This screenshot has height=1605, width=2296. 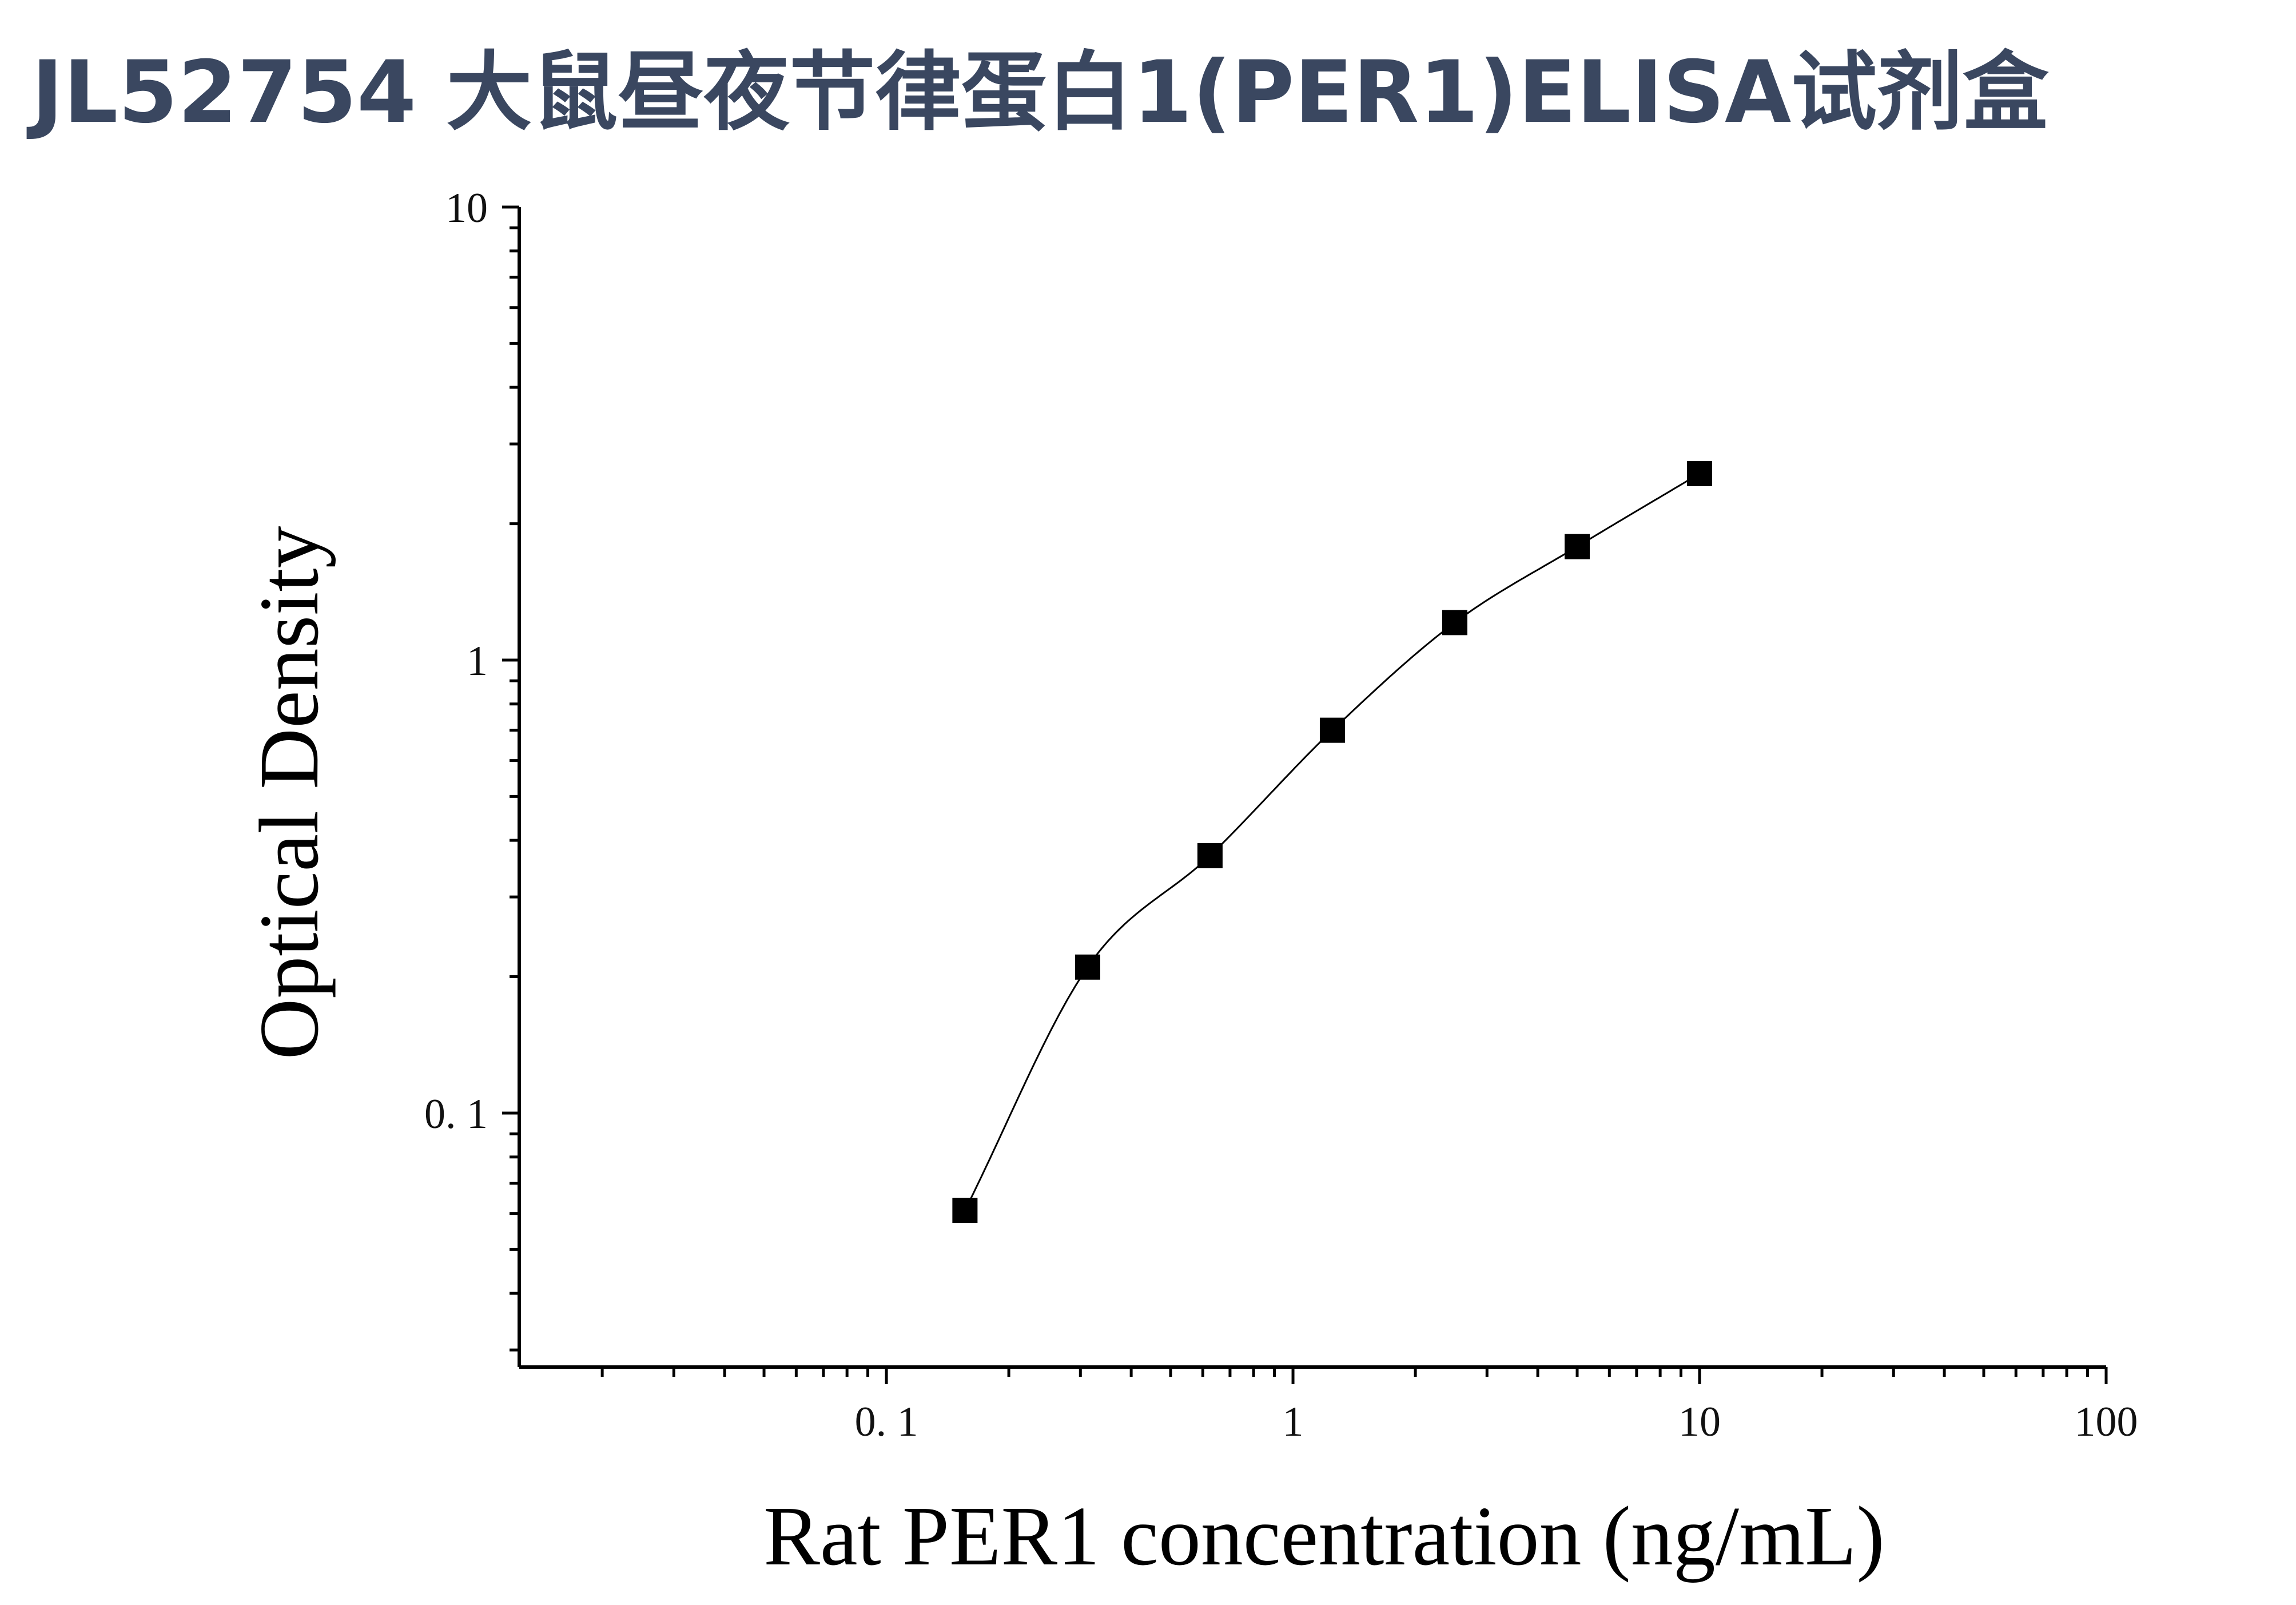 I want to click on y-tick-label: 1, so click(x=478, y=661).